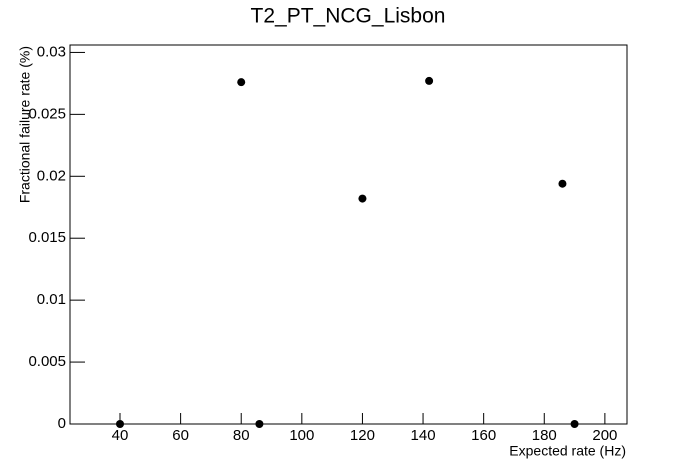 Image resolution: width=696 pixels, height=472 pixels. Describe the element at coordinates (180, 435) in the screenshot. I see `x-tick-label: 60` at that location.